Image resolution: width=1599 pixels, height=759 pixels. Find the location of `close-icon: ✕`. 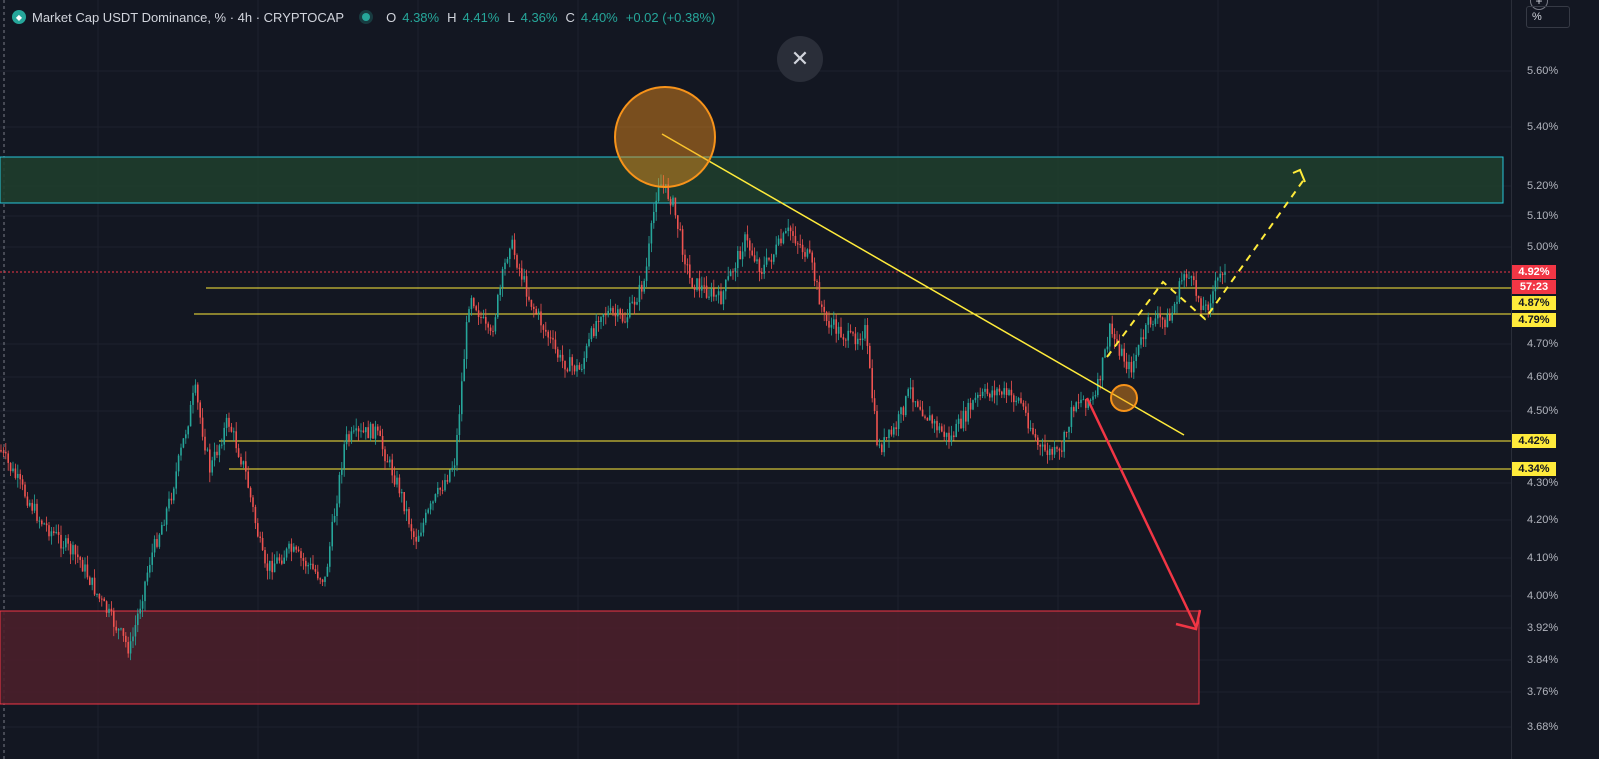

close-icon: ✕ is located at coordinates (800, 58).